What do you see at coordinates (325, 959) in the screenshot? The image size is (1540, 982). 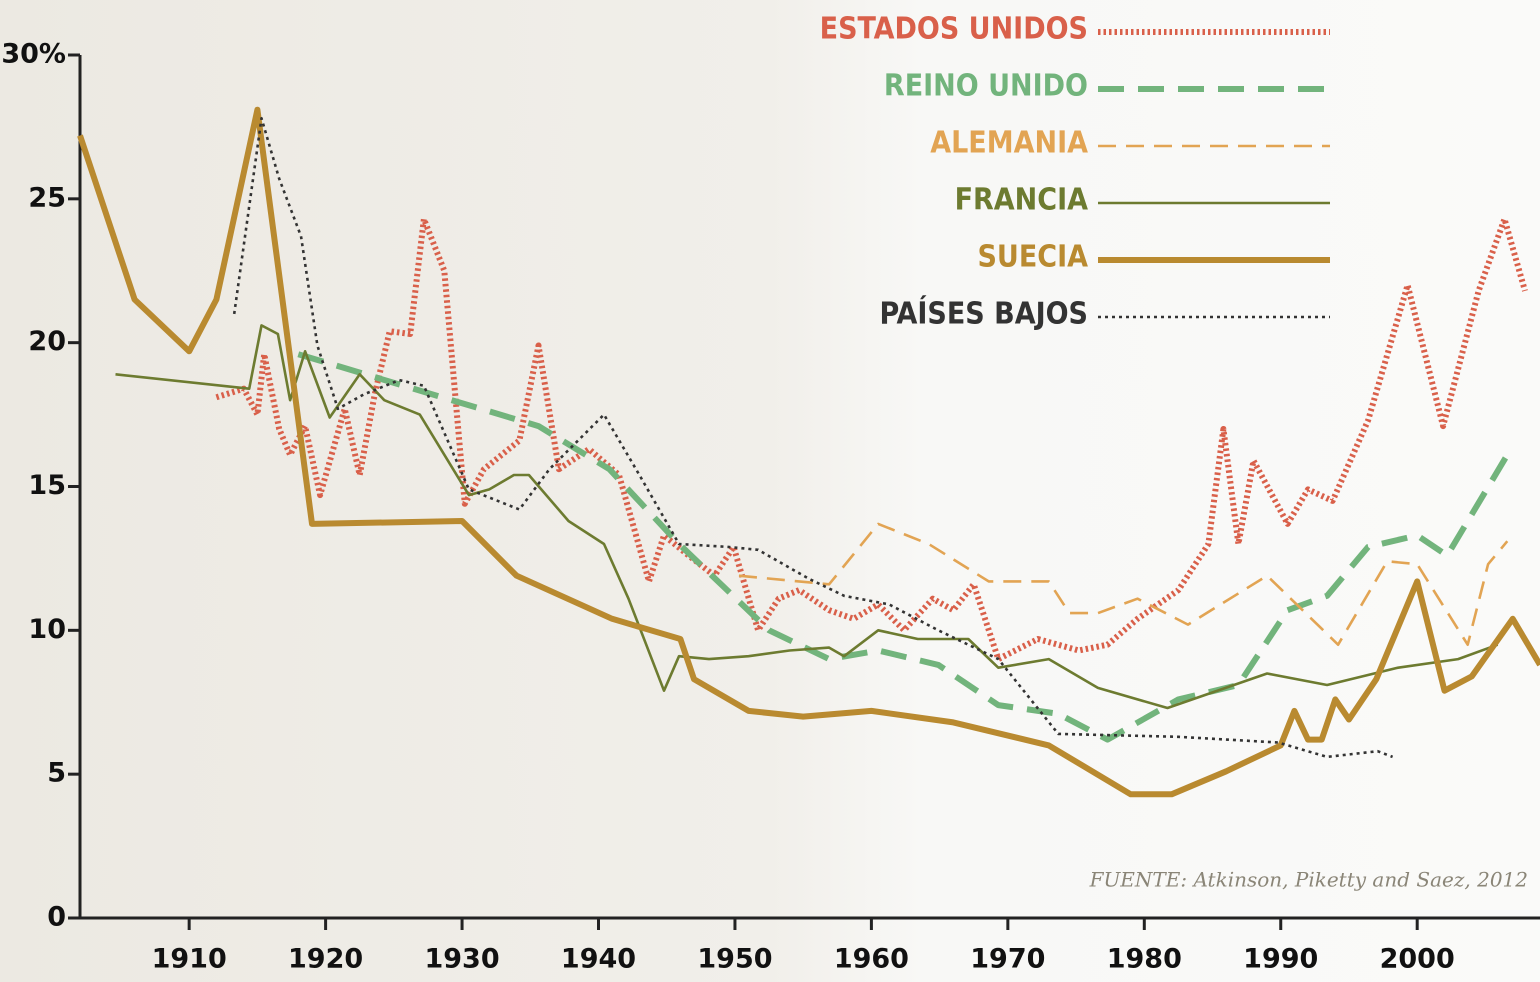 I see `x-tick-label: 1920` at bounding box center [325, 959].